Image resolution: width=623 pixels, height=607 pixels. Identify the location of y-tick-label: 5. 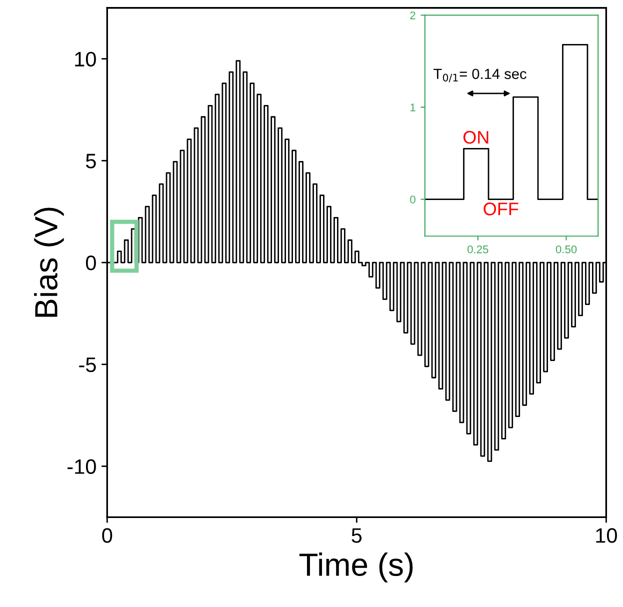
(91, 161).